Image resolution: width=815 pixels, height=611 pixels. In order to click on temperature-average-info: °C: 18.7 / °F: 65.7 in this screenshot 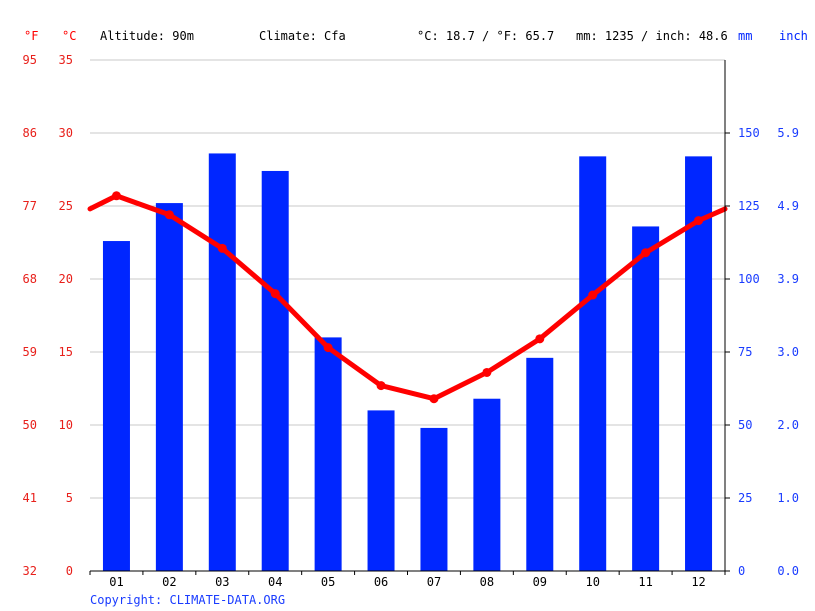, I will do `click(485, 36)`.